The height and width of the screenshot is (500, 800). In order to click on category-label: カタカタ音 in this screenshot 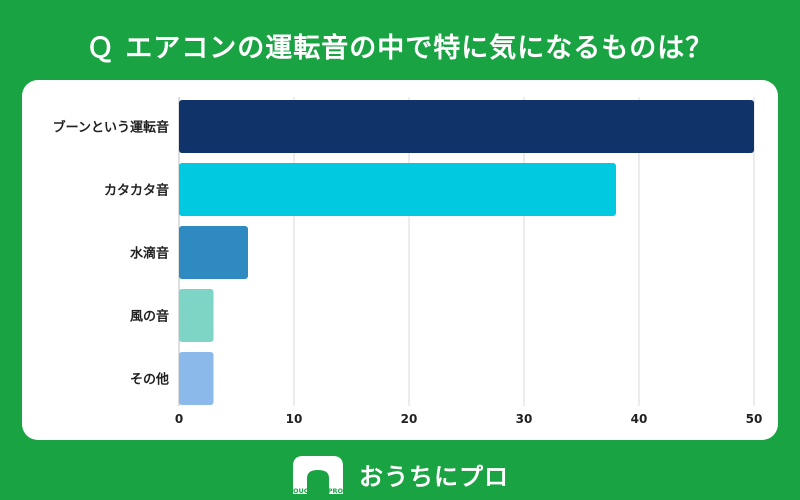, I will do `click(136, 191)`.